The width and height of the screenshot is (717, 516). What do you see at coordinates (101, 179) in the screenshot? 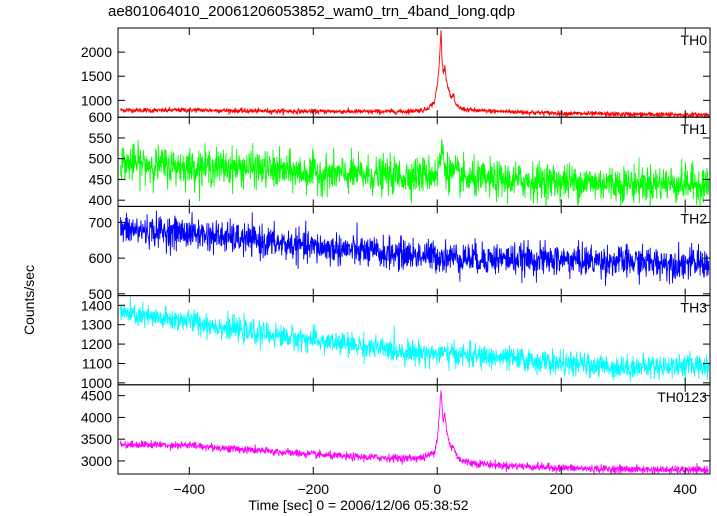
I see `y-tick-label: 450` at bounding box center [101, 179].